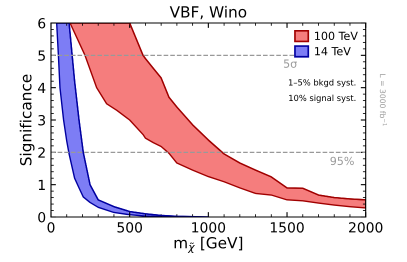  Describe the element at coordinates (41, 55) in the screenshot. I see `y-tick-label: 5` at that location.